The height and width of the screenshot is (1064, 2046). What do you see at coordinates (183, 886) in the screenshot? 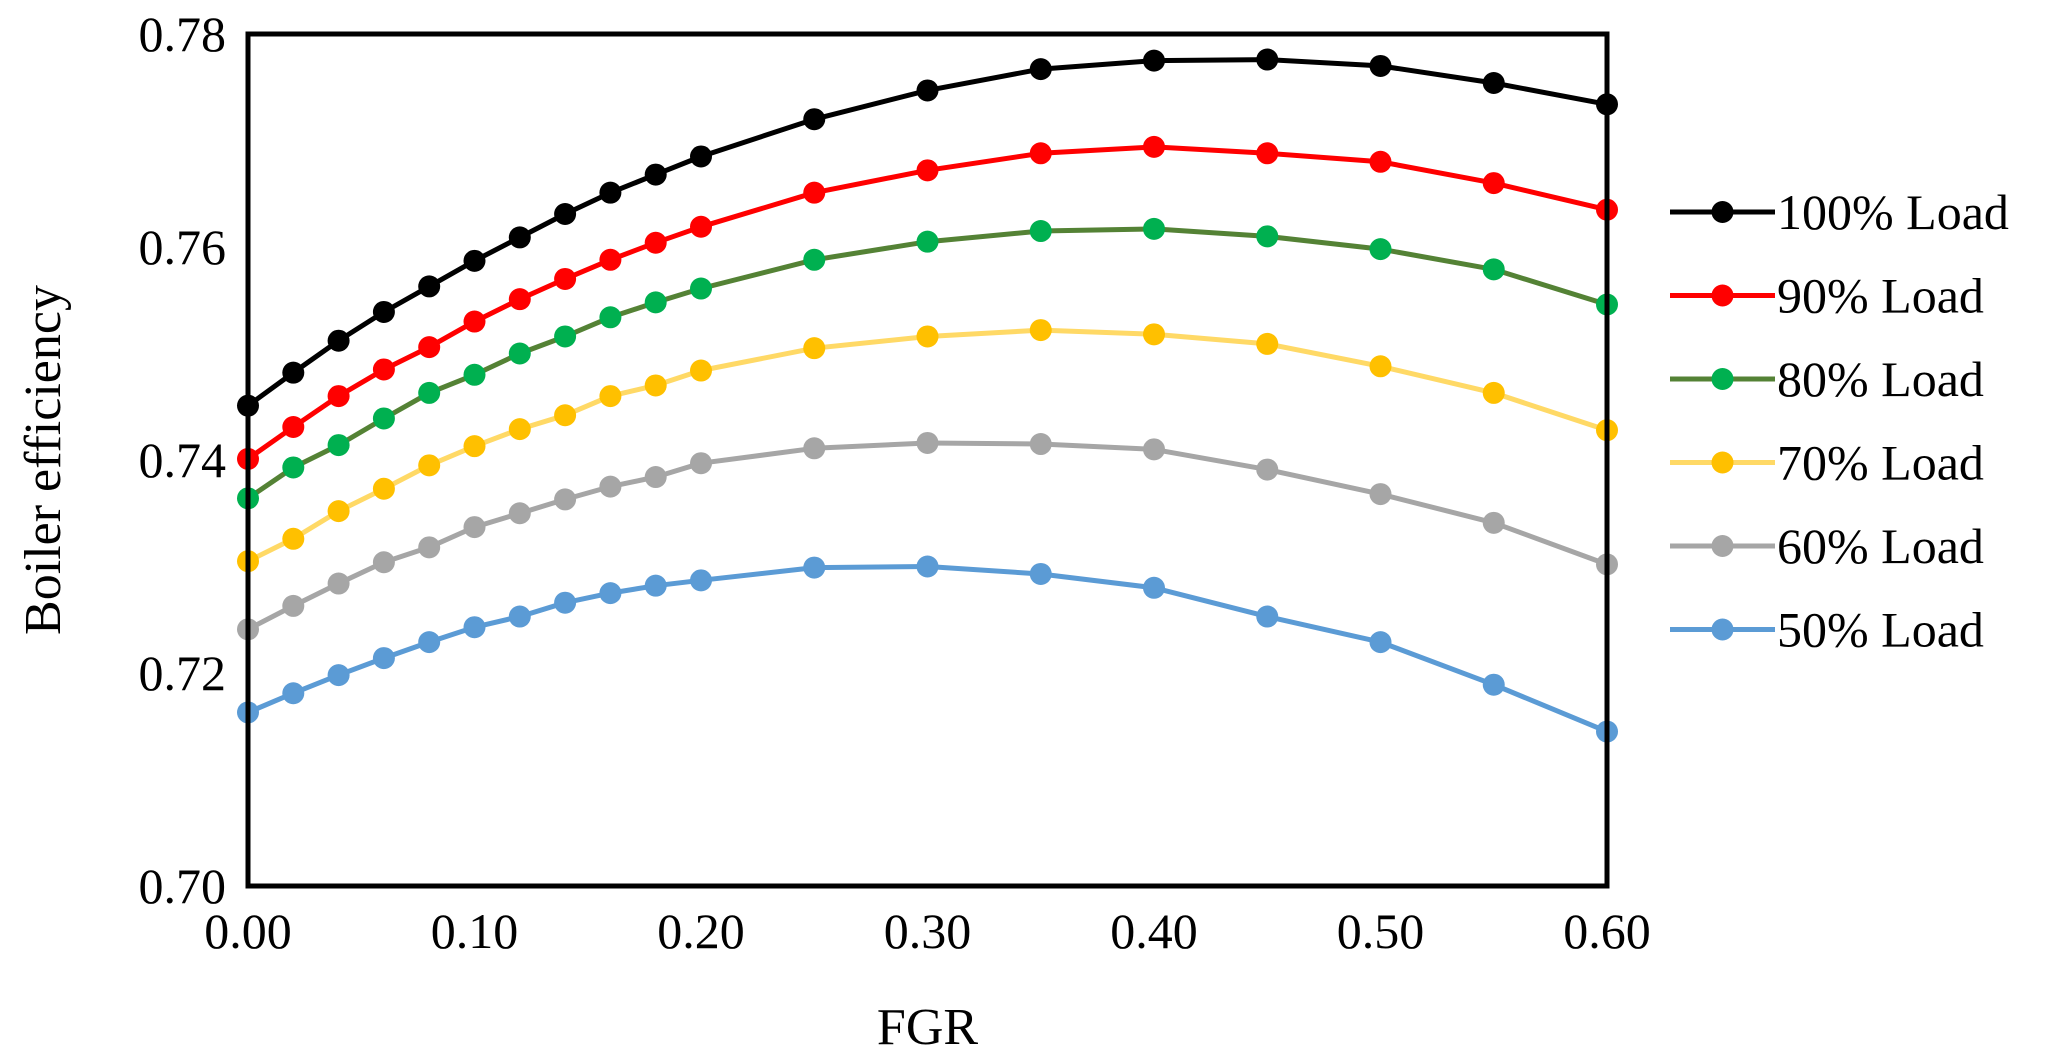
I see `y-tick-label: 0.70` at bounding box center [183, 886].